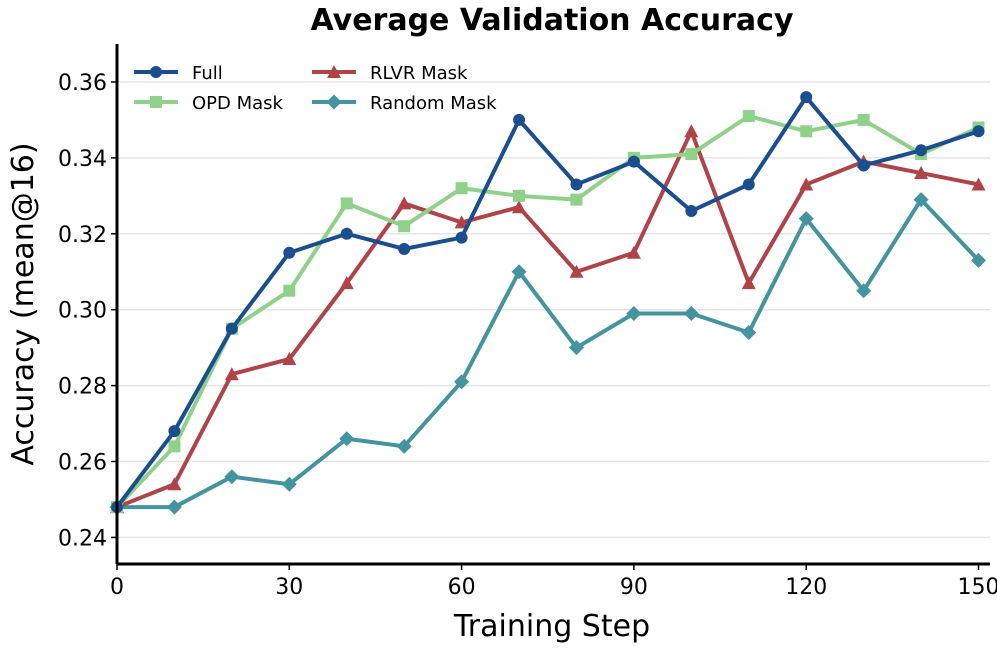 Image resolution: width=997 pixels, height=648 pixels. Describe the element at coordinates (82, 83) in the screenshot. I see `y-tick-label: 0.36` at that location.